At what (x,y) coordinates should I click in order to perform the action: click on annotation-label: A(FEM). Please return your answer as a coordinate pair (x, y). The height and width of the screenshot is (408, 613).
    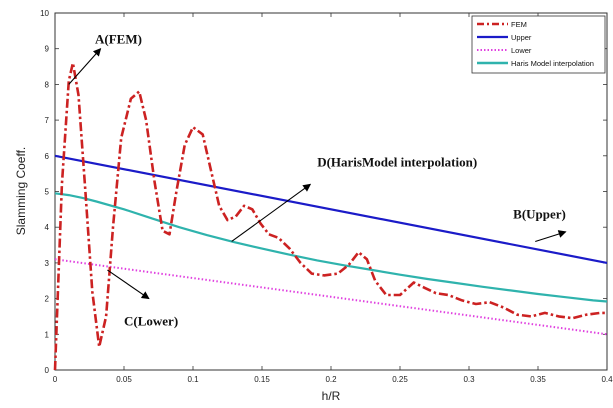
    Looking at the image, I should click on (118, 38).